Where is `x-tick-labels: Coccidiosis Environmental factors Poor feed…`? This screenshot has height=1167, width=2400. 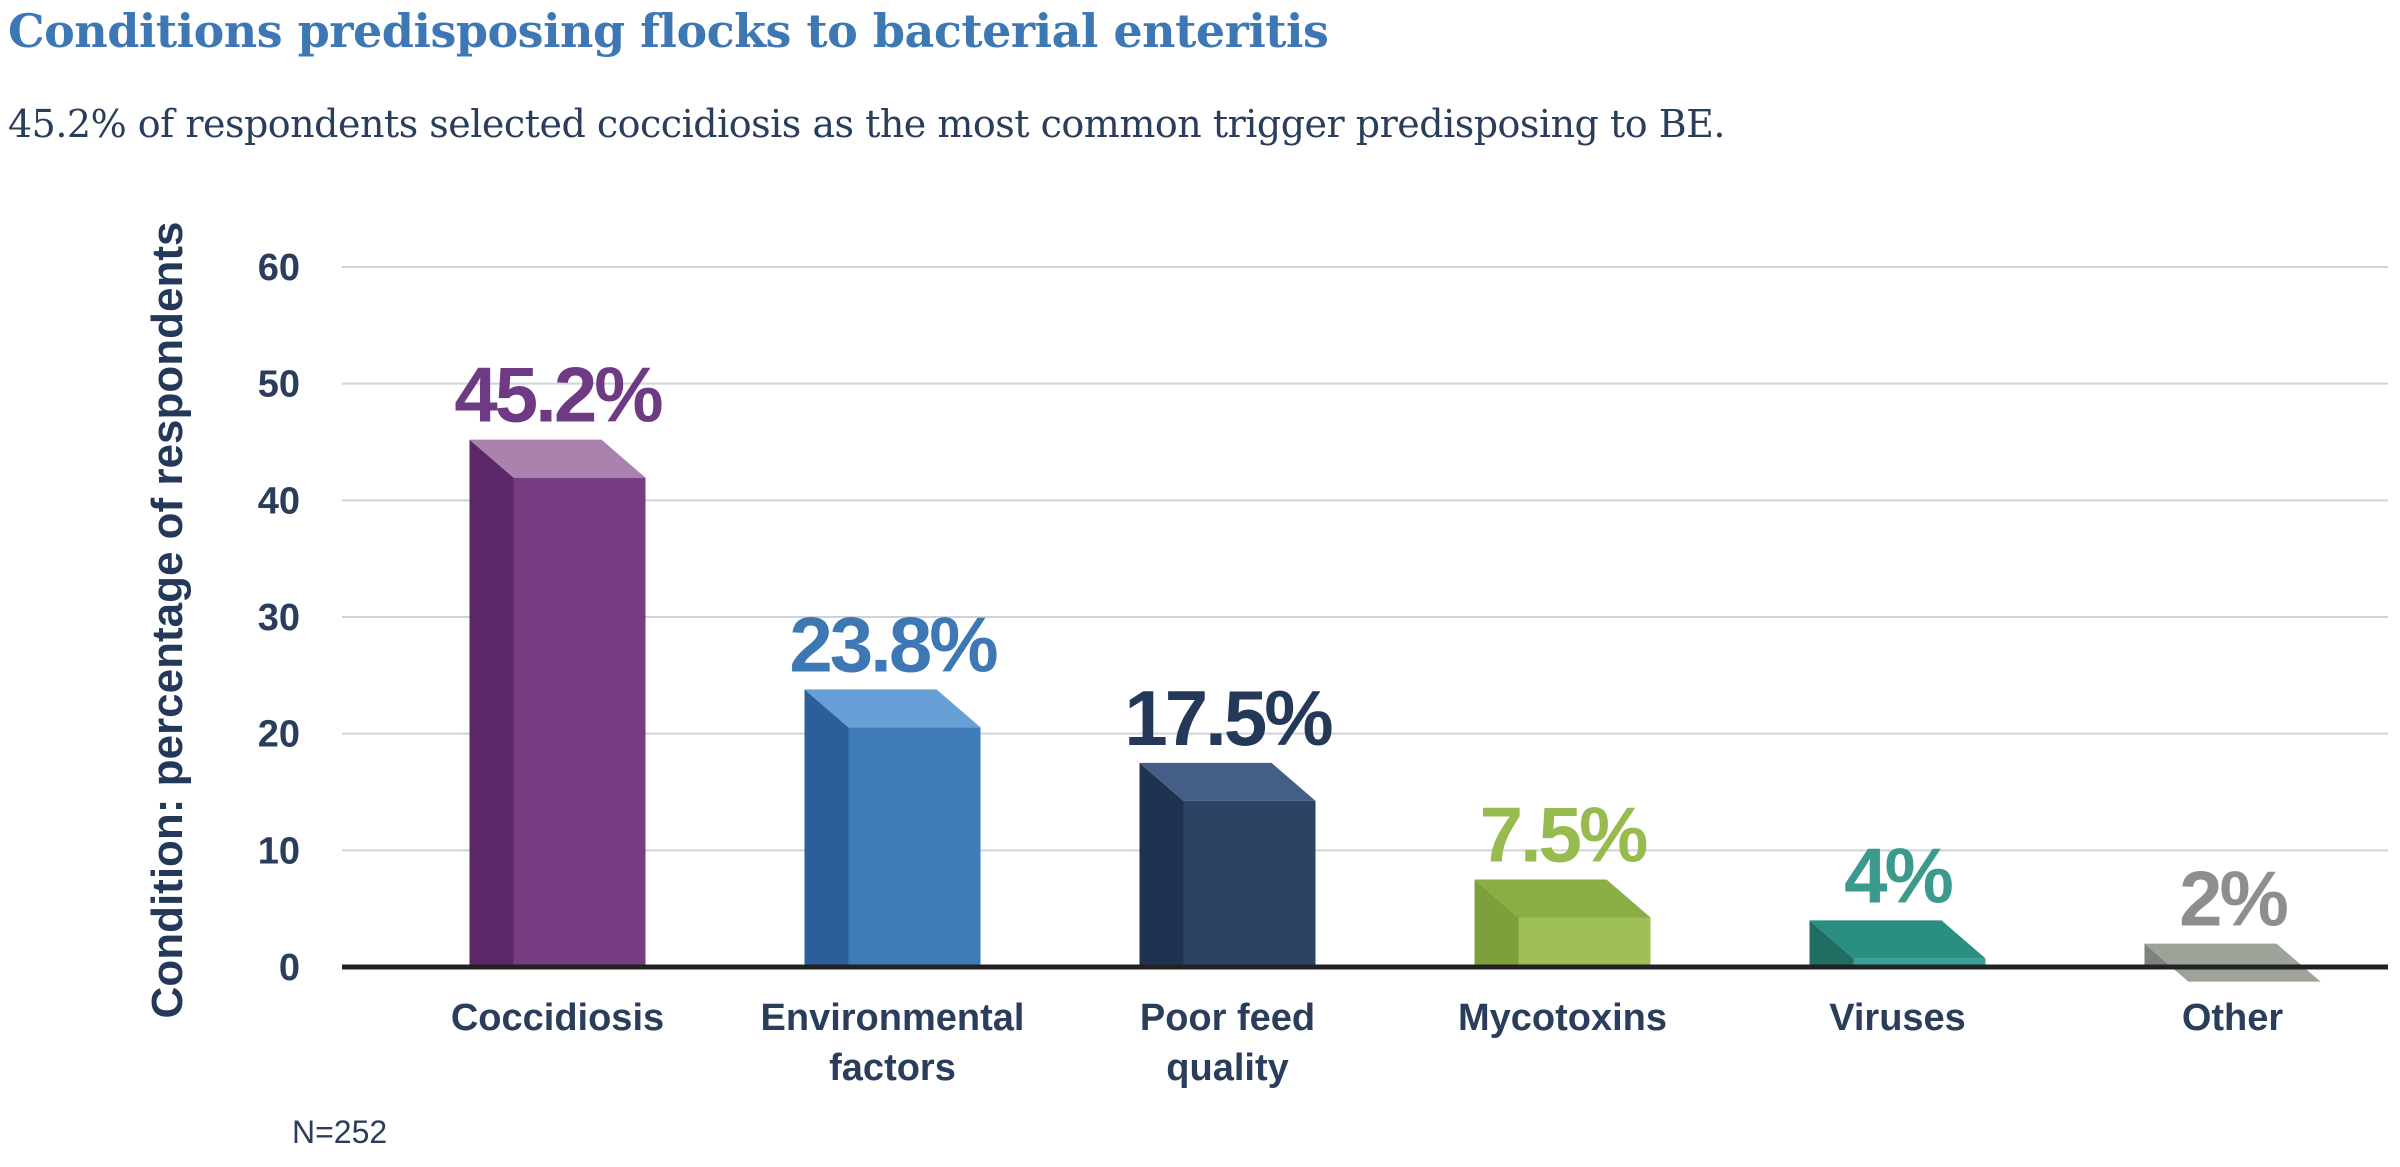
x-tick-labels: Coccidiosis Environmental factors Poor feed… is located at coordinates (1367, 1043).